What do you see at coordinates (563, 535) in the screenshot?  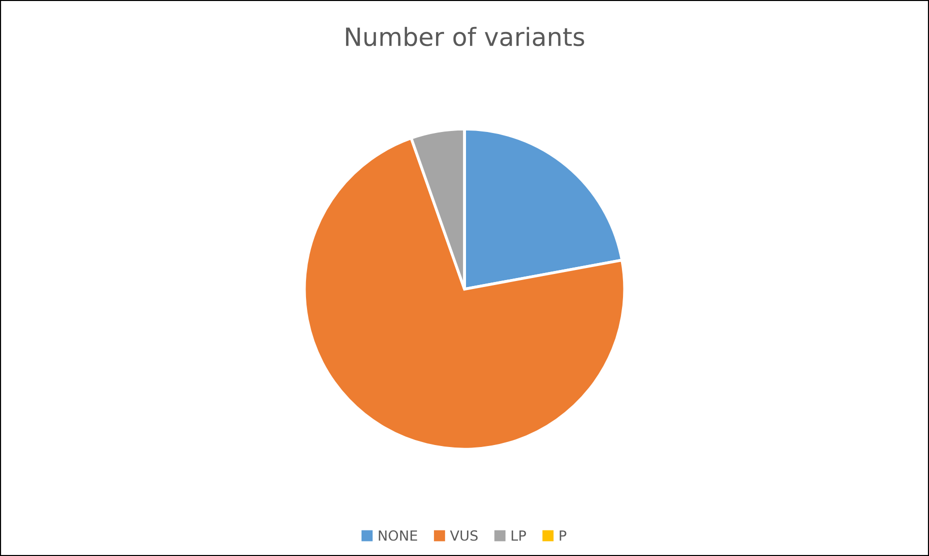 I see `legend-label: P` at bounding box center [563, 535].